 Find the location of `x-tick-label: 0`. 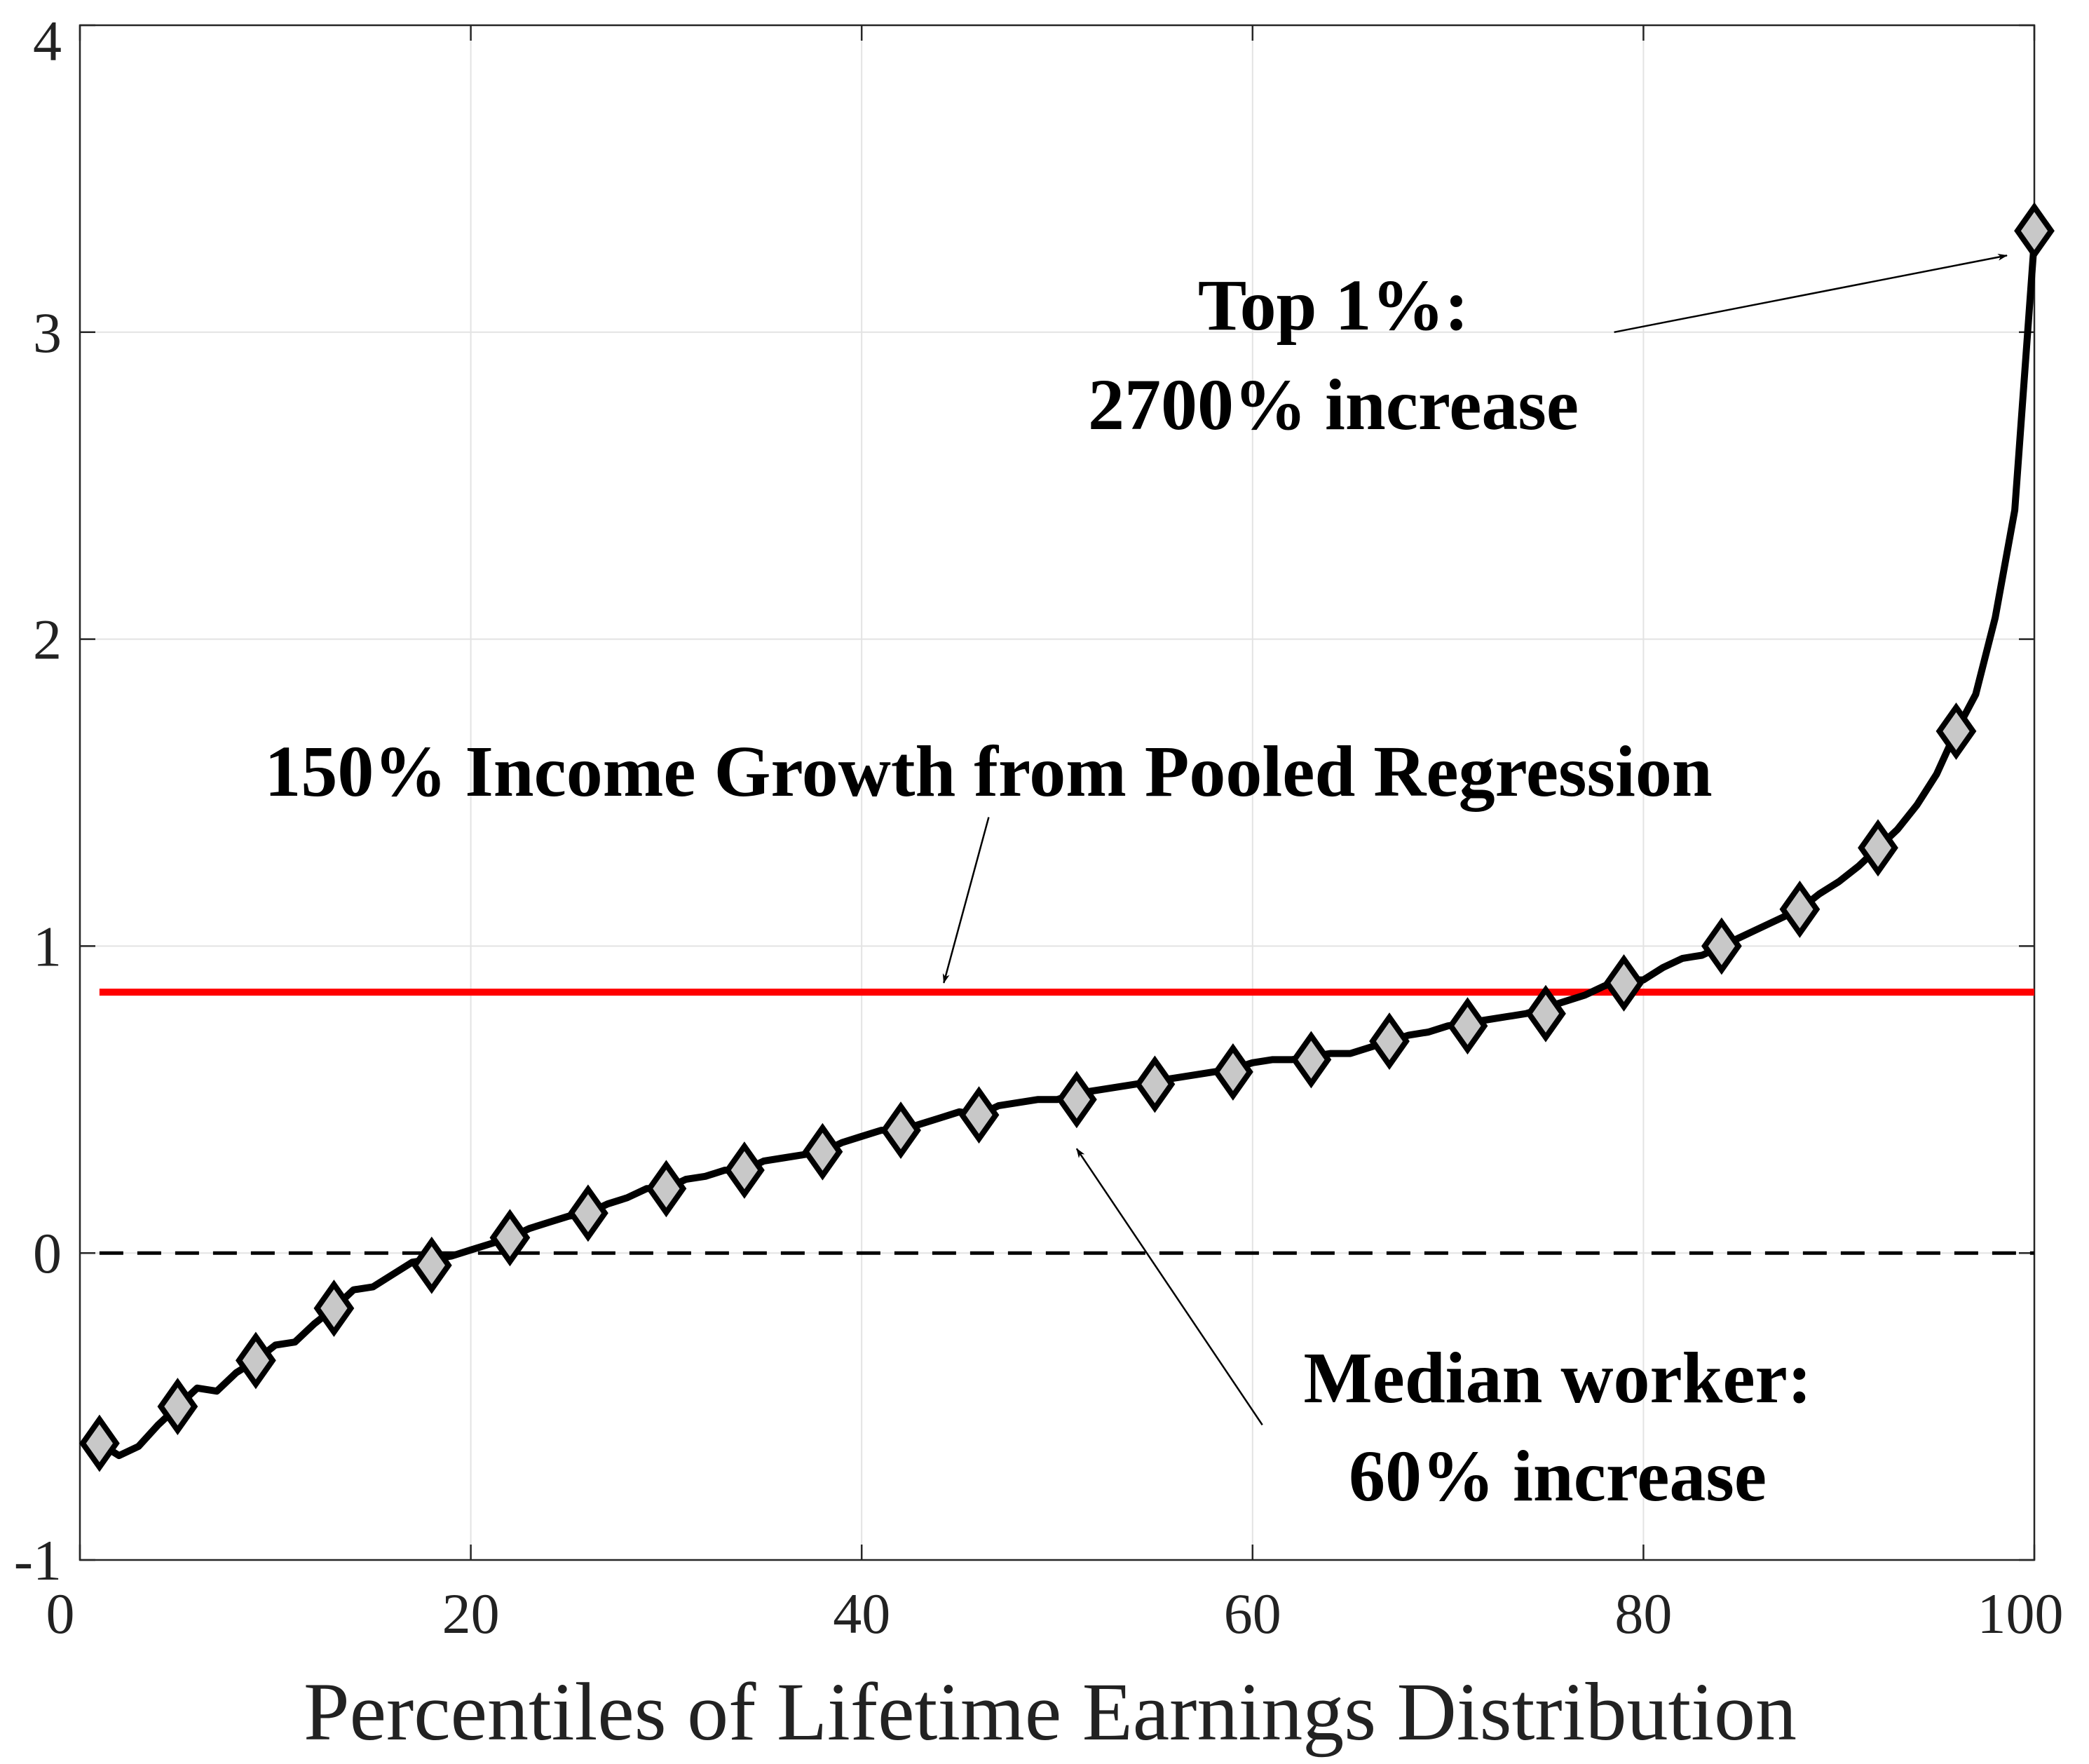

x-tick-label: 0 is located at coordinates (60, 1614).